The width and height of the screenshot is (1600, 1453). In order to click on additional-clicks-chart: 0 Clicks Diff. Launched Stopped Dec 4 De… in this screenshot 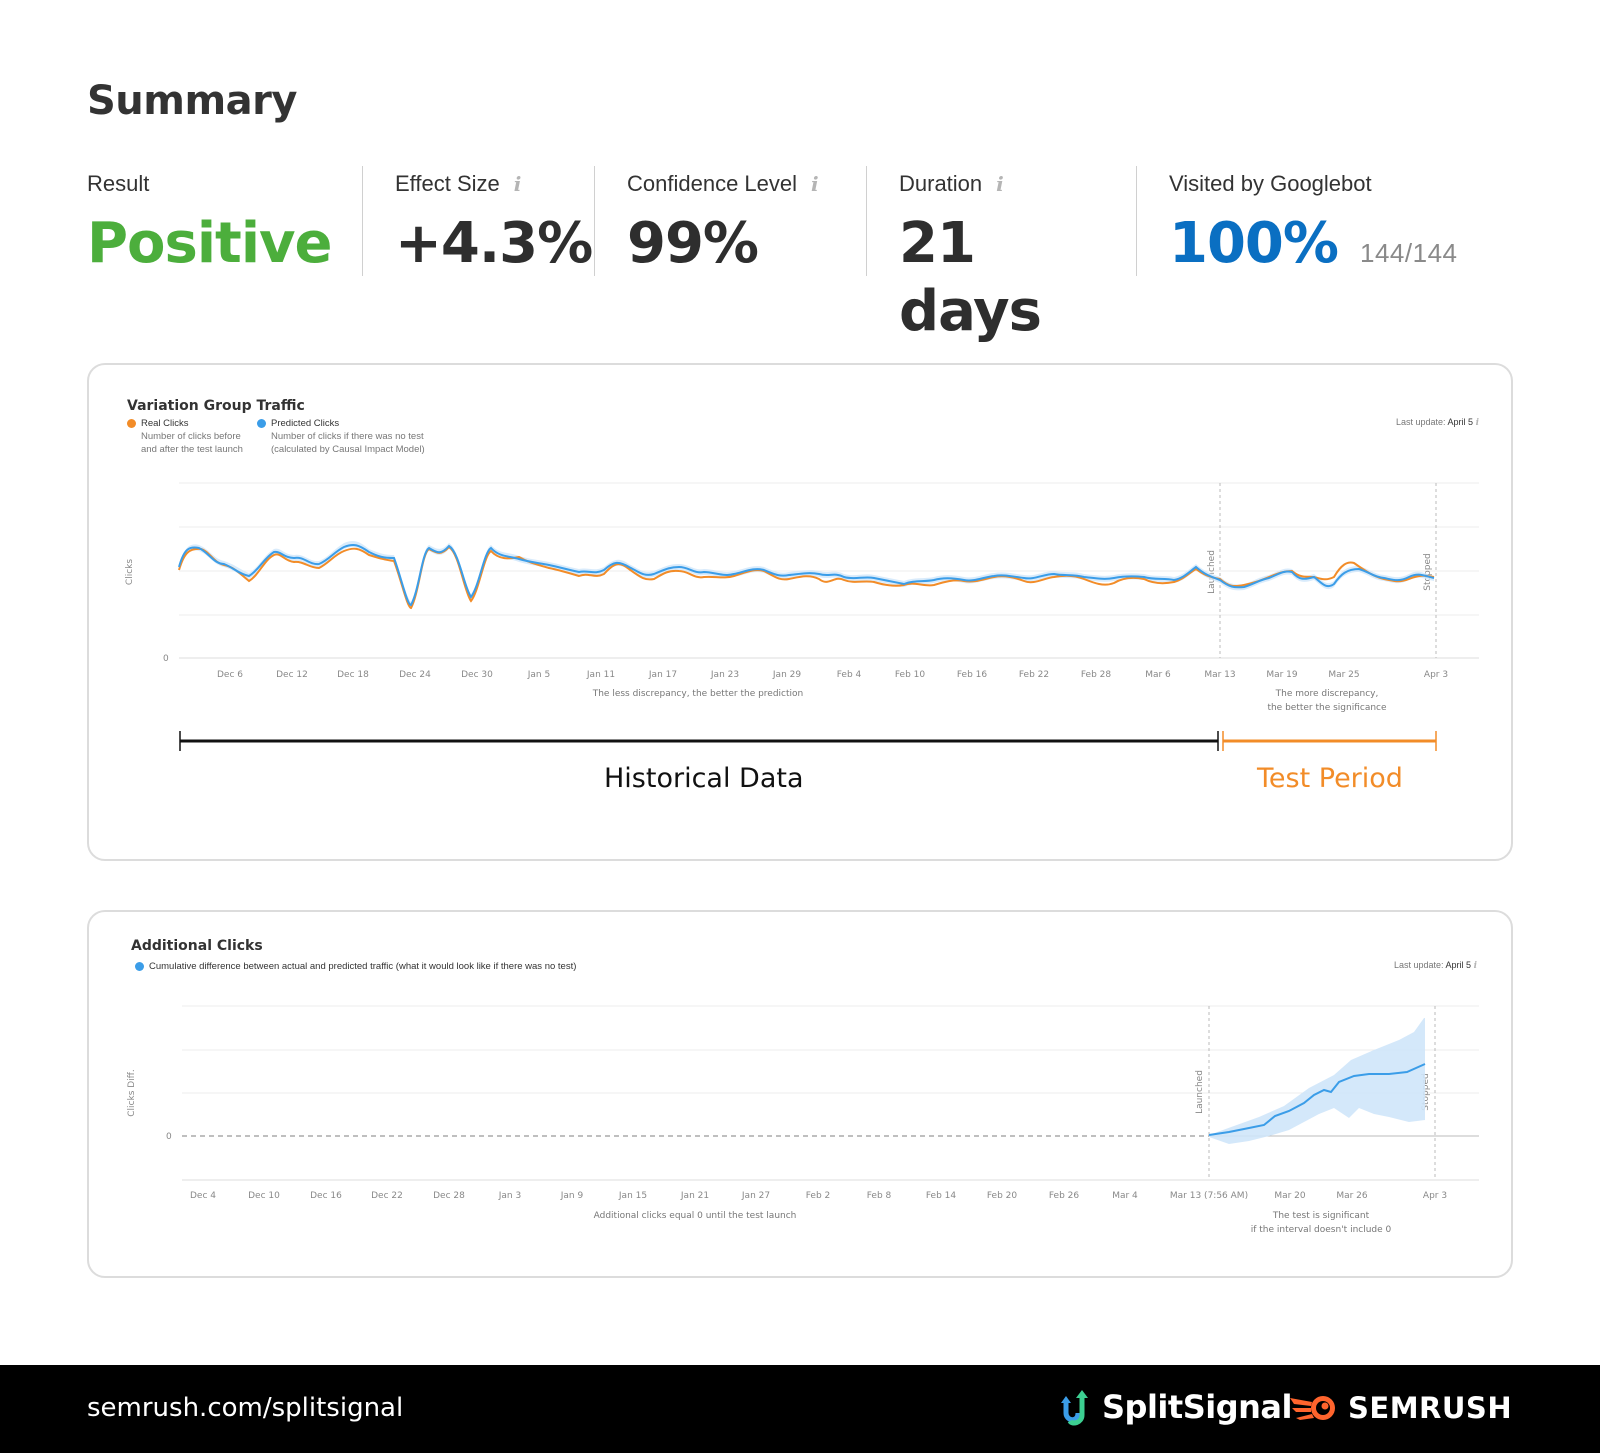, I will do `click(803, 1120)`.